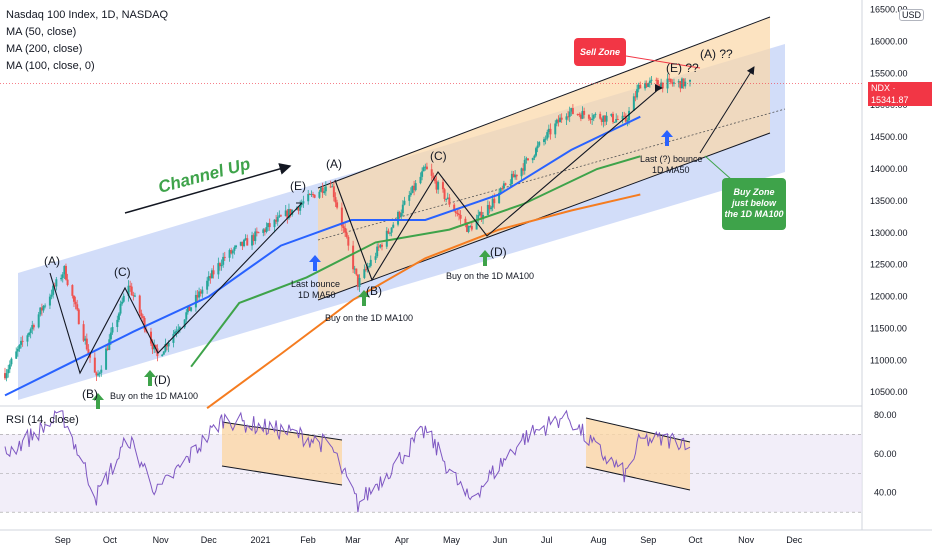 The width and height of the screenshot is (932, 550). What do you see at coordinates (746, 540) in the screenshot?
I see `x-tick-label: Nov` at bounding box center [746, 540].